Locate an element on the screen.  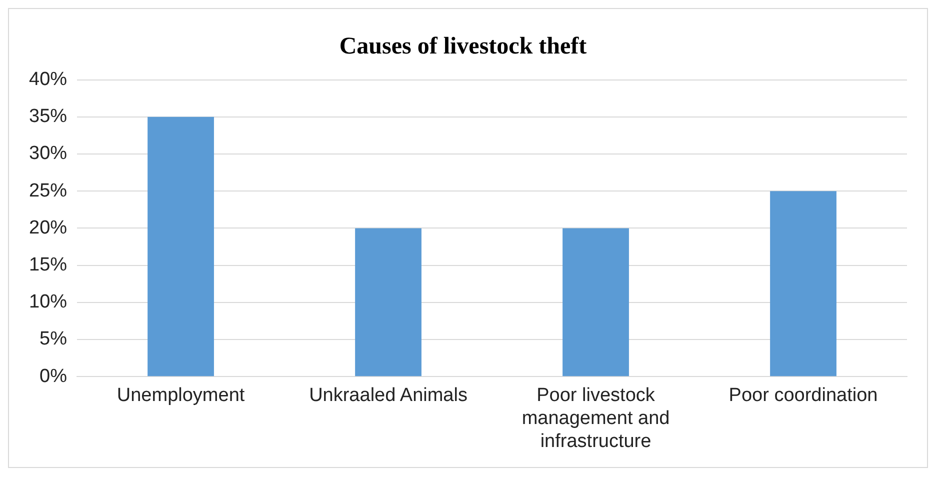
y-tick-label: 30% is located at coordinates (48, 153).